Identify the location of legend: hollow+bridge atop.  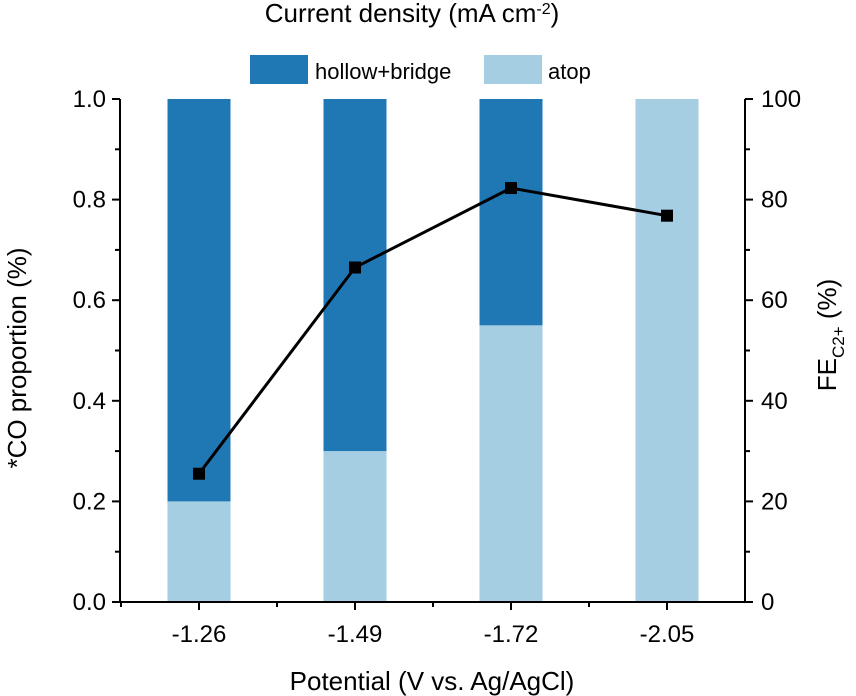
(420, 69).